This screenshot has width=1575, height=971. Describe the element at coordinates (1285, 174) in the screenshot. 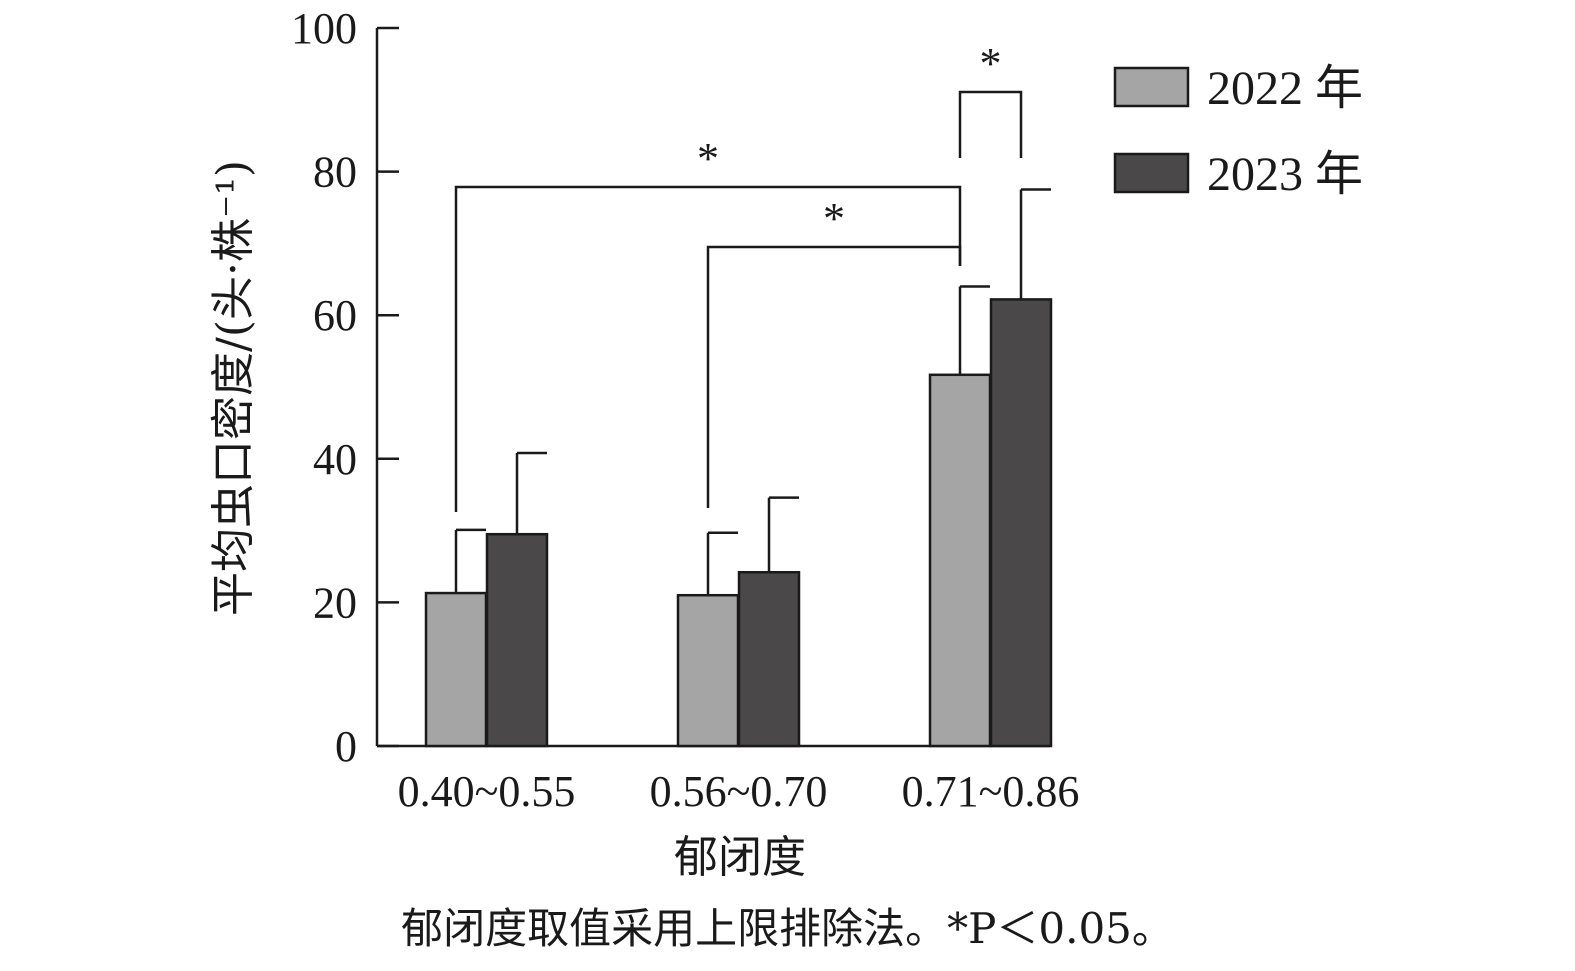

I see `legend-label: 2023 年` at that location.